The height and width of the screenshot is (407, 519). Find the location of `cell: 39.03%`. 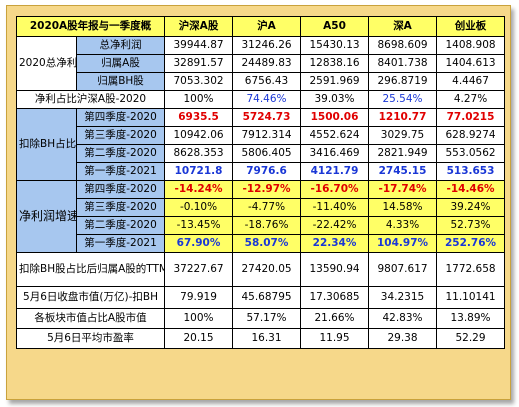

cell: 39.03% is located at coordinates (335, 99).